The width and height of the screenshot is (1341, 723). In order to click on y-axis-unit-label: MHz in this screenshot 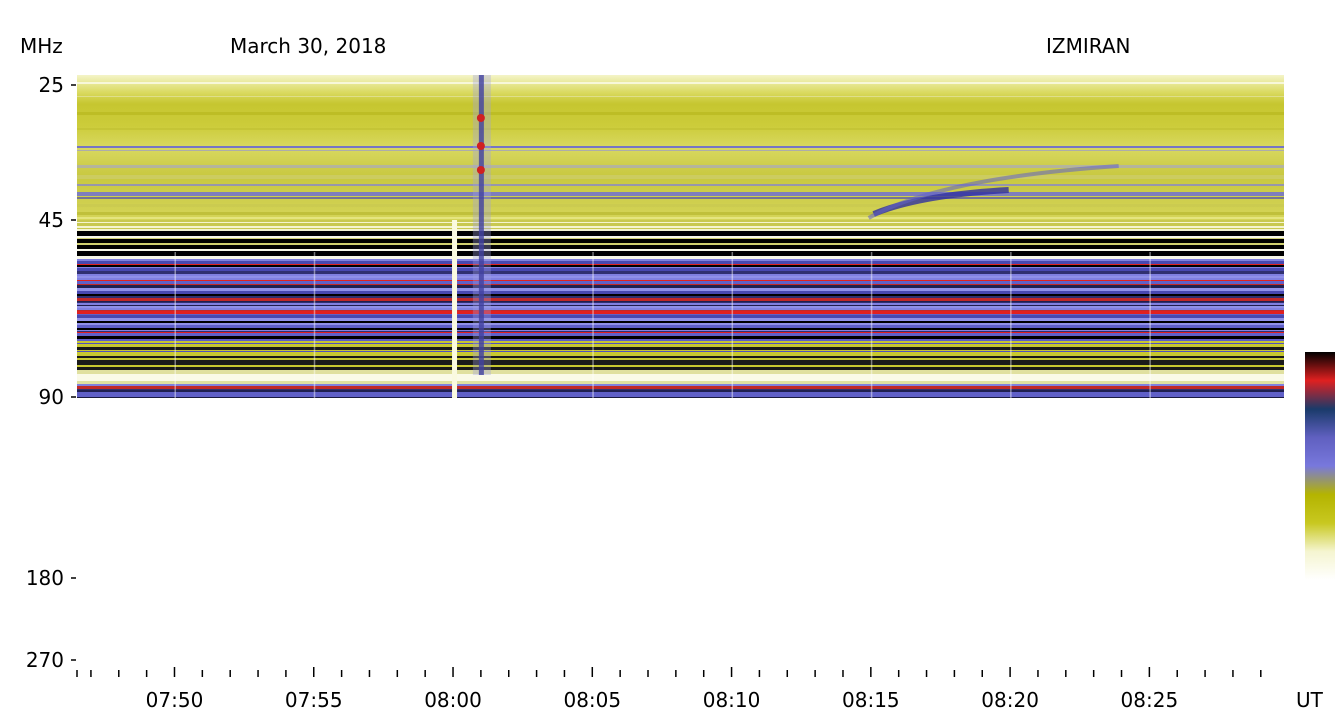, I will do `click(41, 46)`.